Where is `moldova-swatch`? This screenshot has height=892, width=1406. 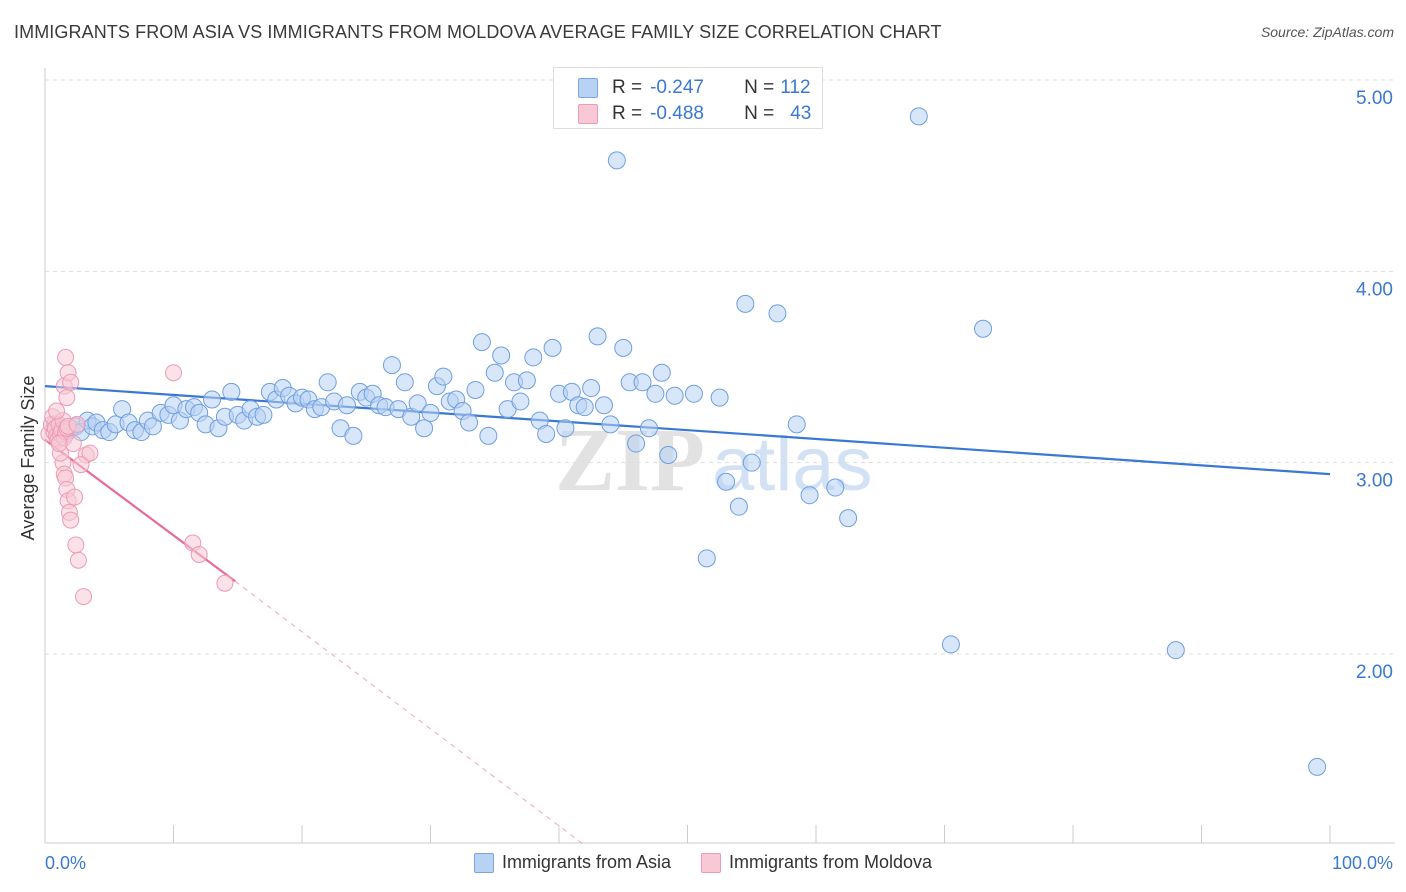
moldova-swatch is located at coordinates (588, 114).